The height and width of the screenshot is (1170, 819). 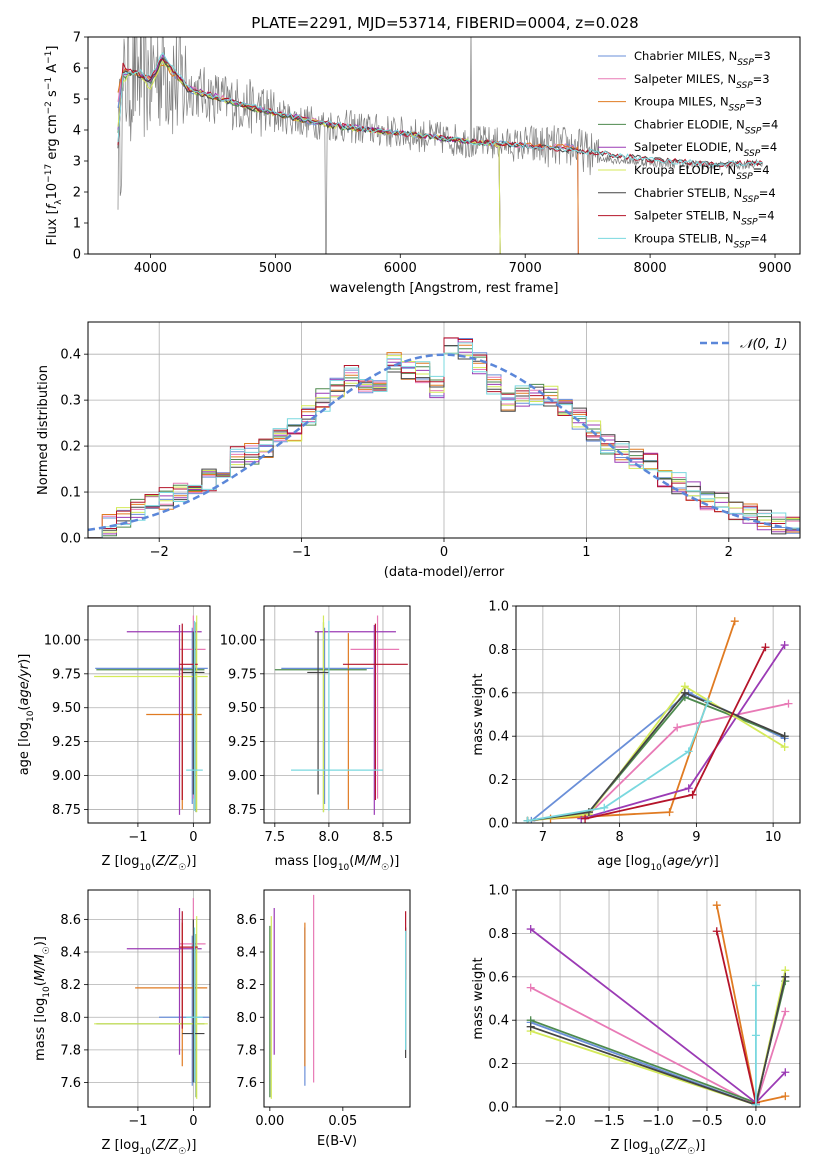 What do you see at coordinates (329, 837) in the screenshot?
I see `x-tick-label: 8.0` at bounding box center [329, 837].